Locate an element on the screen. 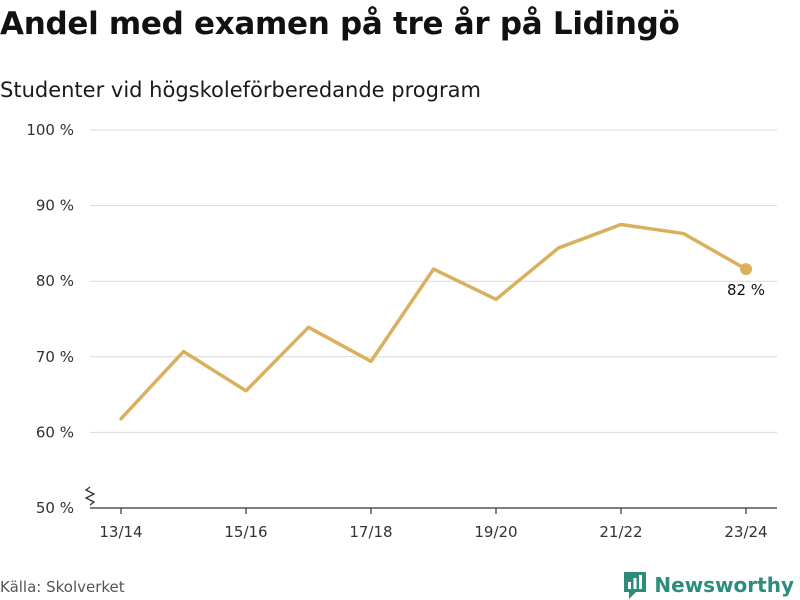 The image size is (800, 600). x-tick-label: 19/20 is located at coordinates (495, 532).